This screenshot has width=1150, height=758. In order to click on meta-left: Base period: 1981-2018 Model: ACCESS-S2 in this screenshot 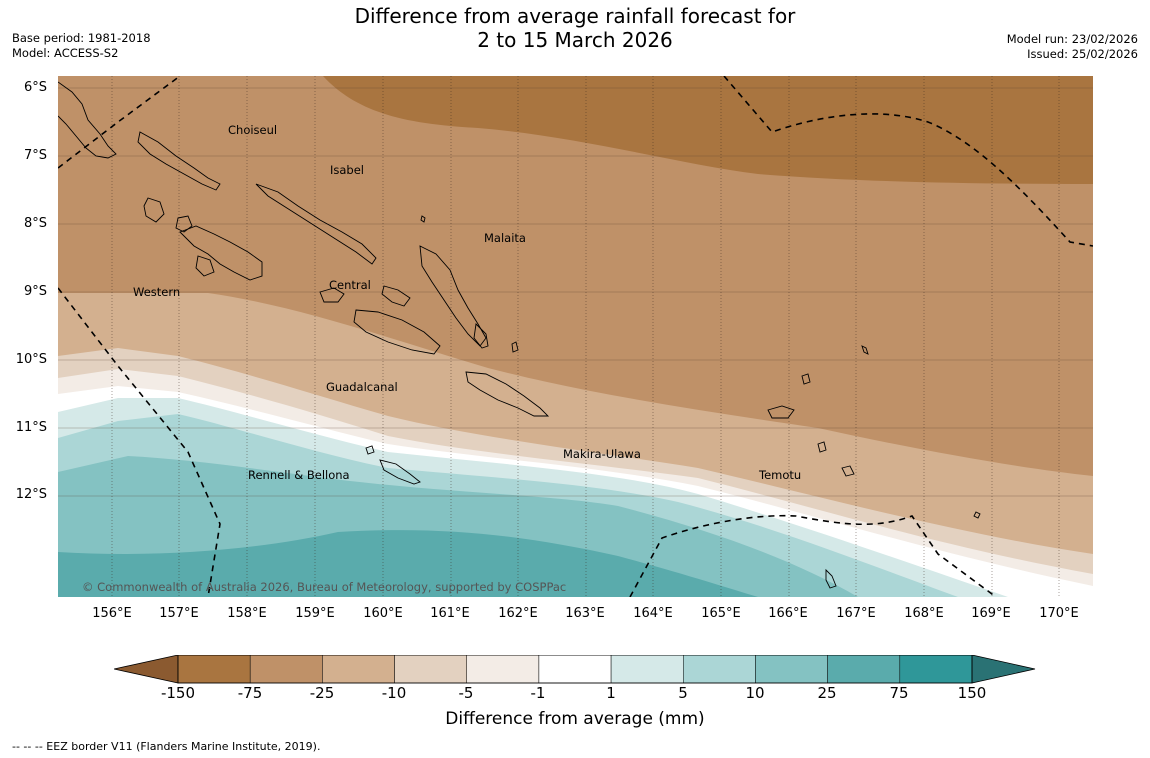, I will do `click(81, 46)`.